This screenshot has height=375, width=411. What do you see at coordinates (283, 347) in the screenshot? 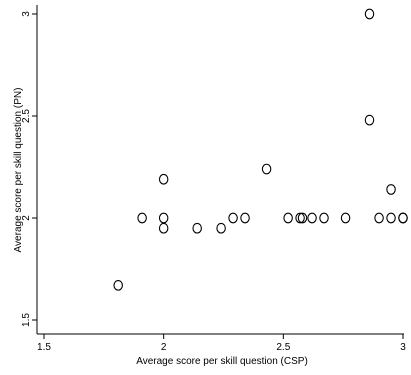
I see `x-tick-label: 2.5` at bounding box center [283, 347].